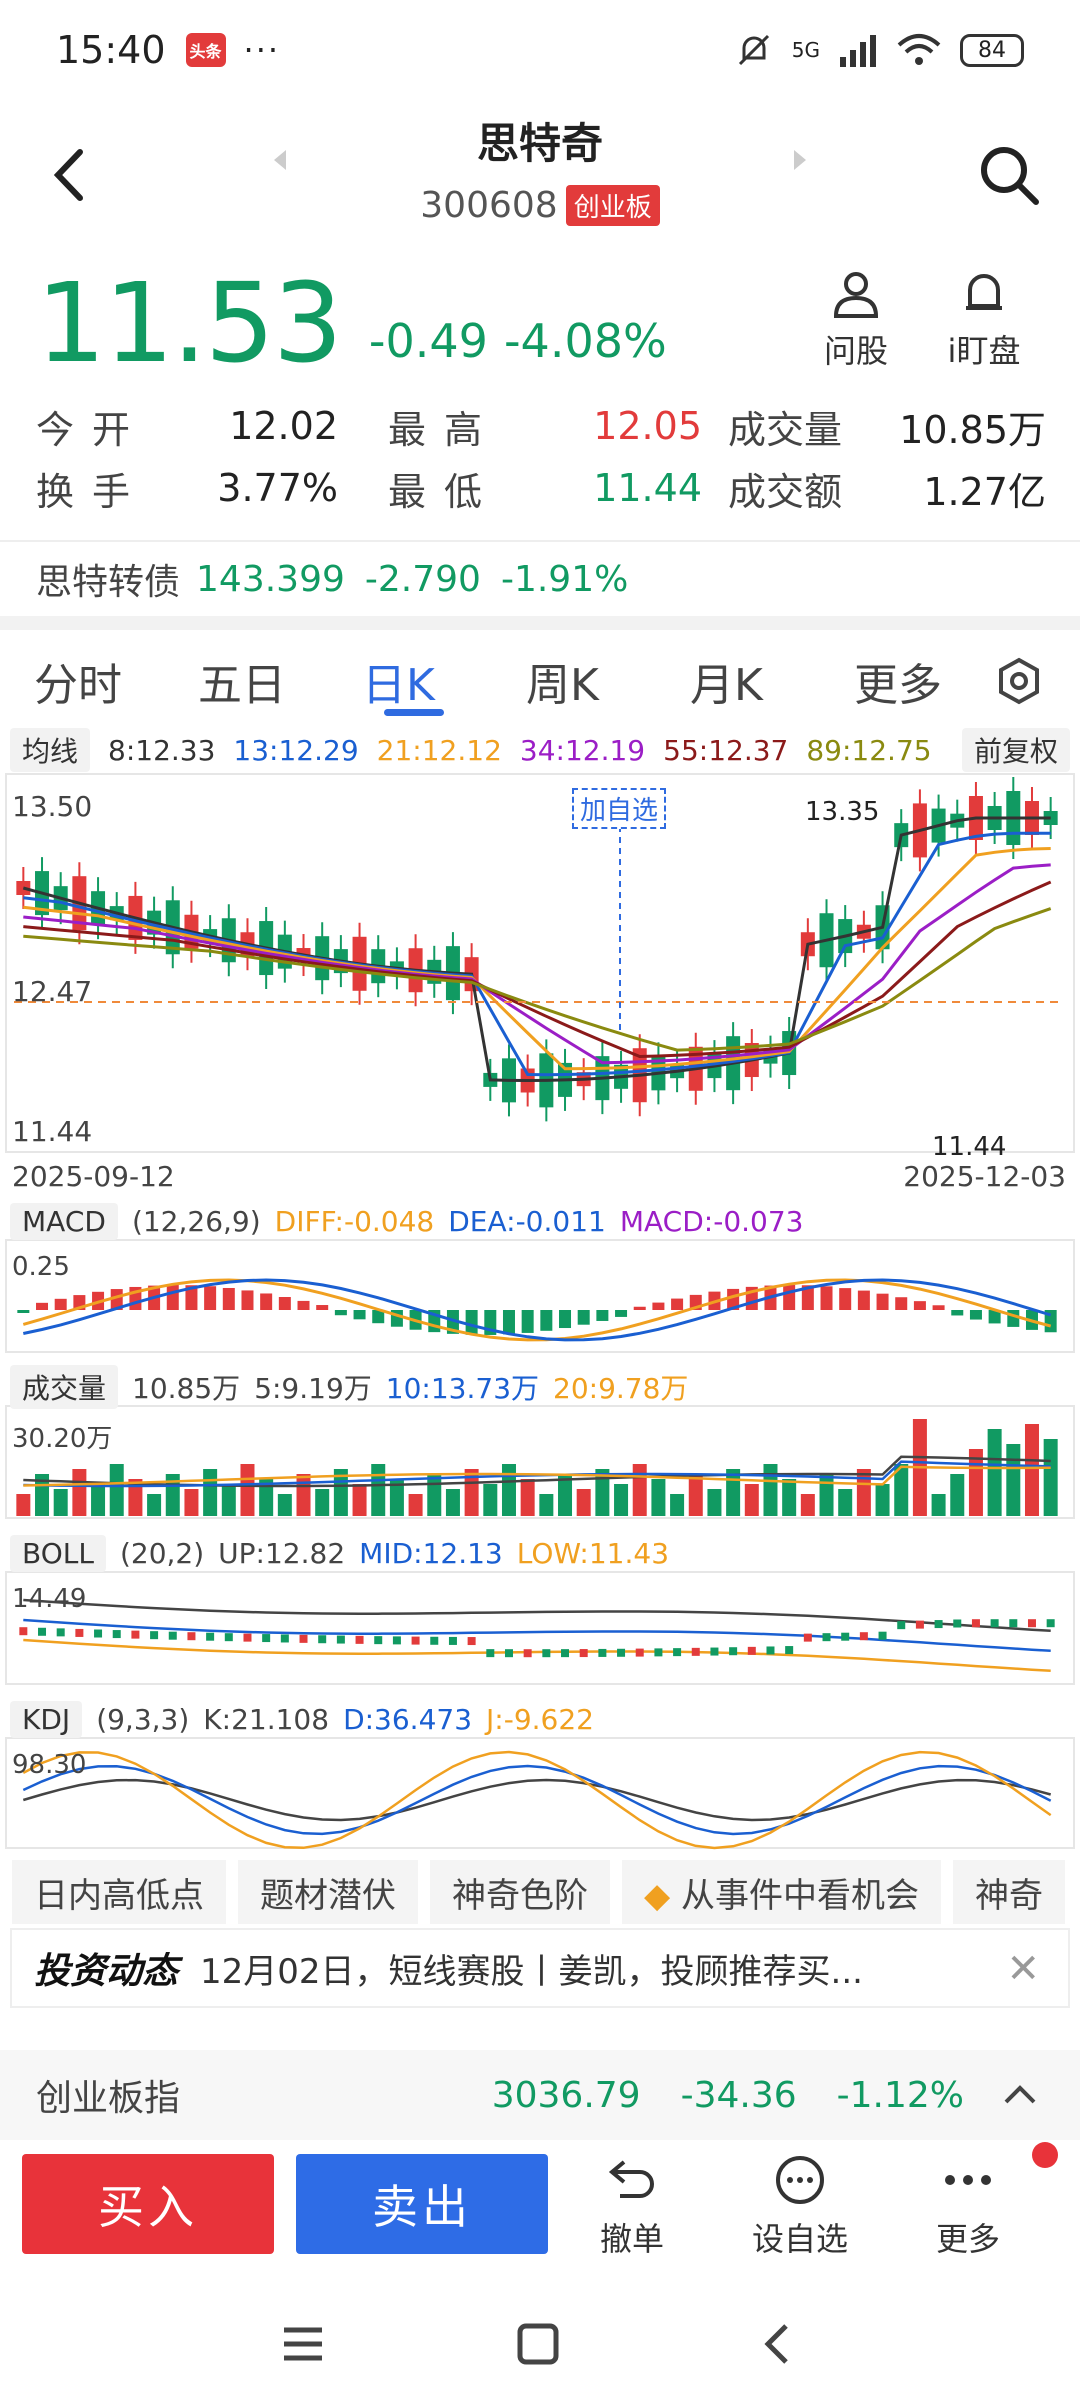  What do you see at coordinates (738, 2095) in the screenshot?
I see `index-change: -34.36` at bounding box center [738, 2095].